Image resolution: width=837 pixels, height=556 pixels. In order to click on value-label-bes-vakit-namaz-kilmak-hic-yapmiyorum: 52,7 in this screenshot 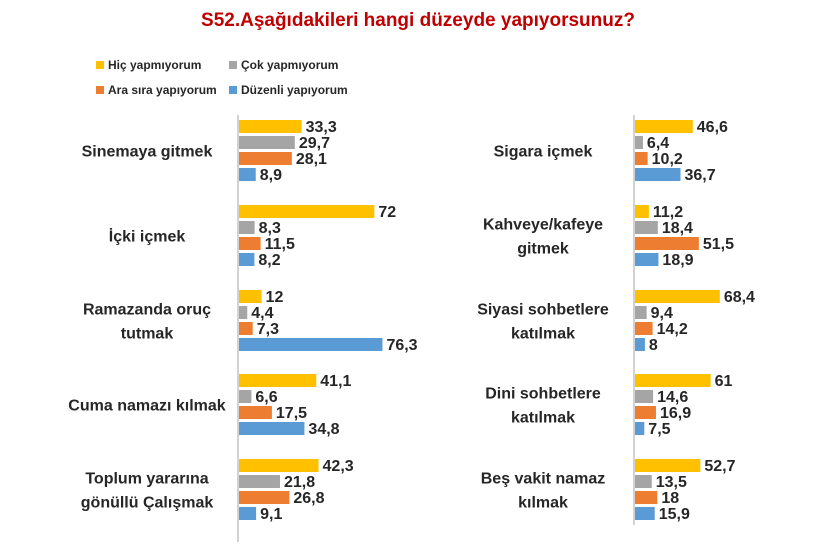, I will do `click(719, 466)`.